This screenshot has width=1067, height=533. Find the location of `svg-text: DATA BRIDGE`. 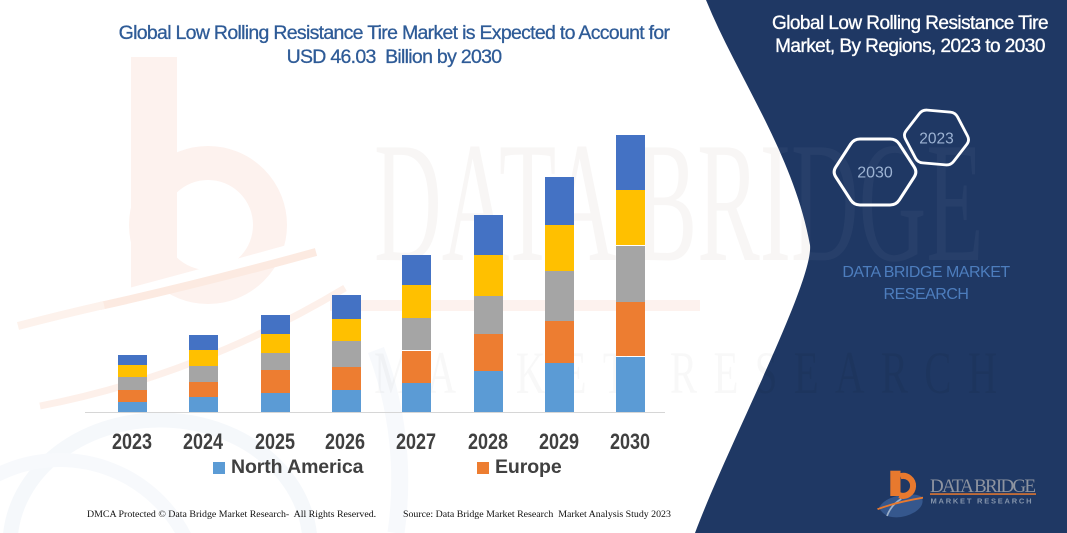

svg-text: DATA BRIDGE is located at coordinates (983, 486).